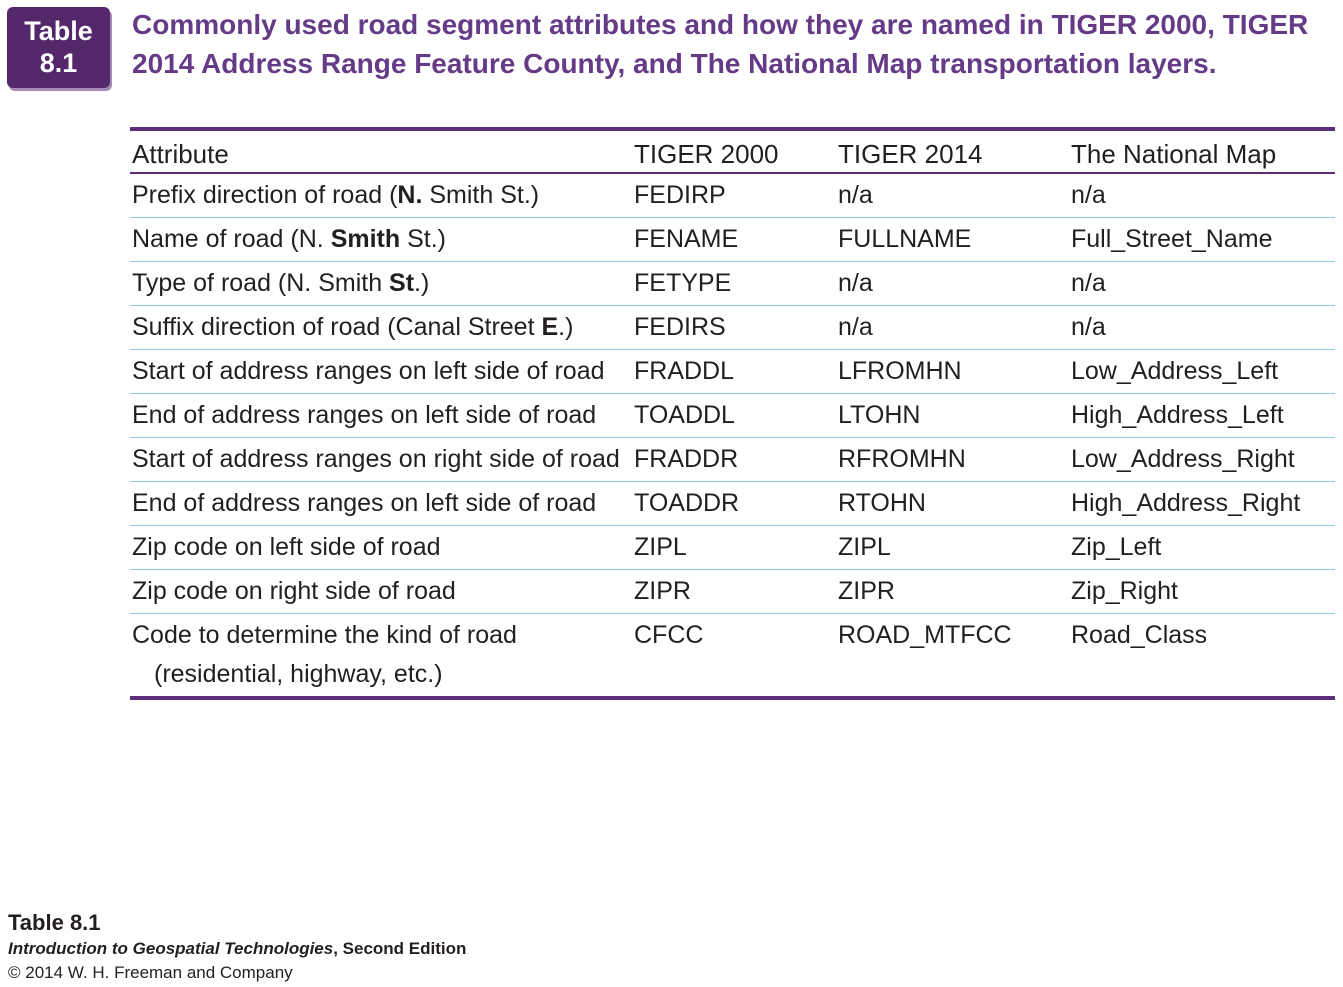 Image resolution: width=1343 pixels, height=987 pixels. I want to click on tiger-2014-cell: RTOHN, so click(952, 503).